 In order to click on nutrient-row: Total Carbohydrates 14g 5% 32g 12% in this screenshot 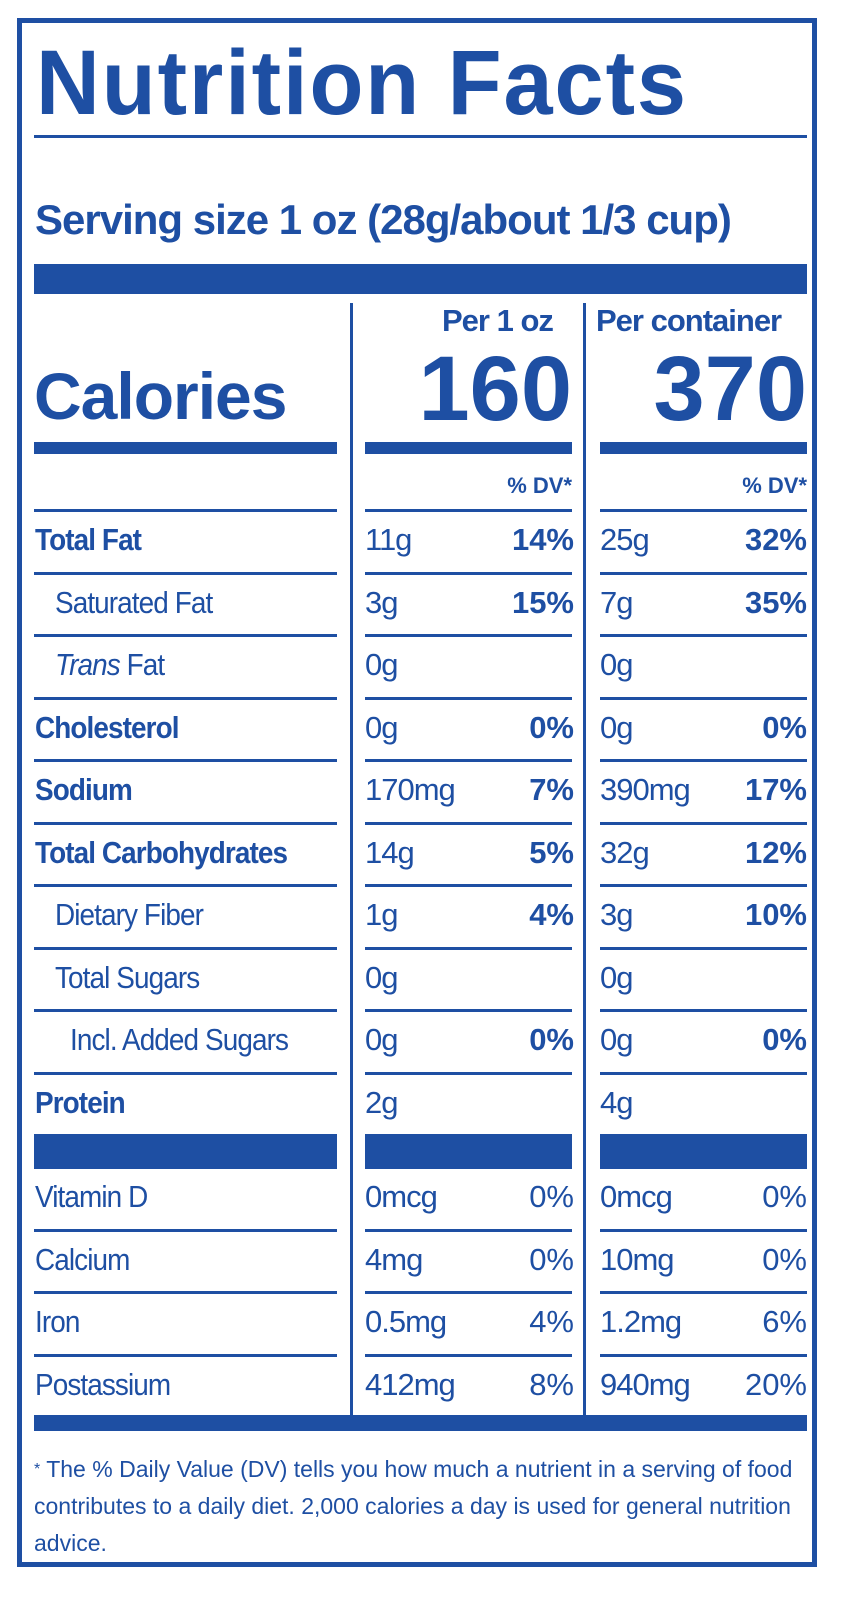, I will do `click(417, 853)`.